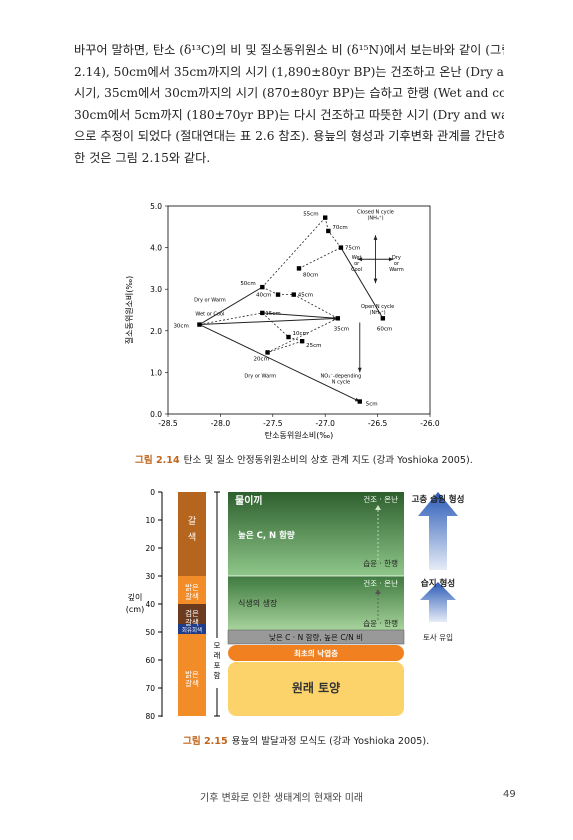  I want to click on cross-arrow-left, so click(360, 259).